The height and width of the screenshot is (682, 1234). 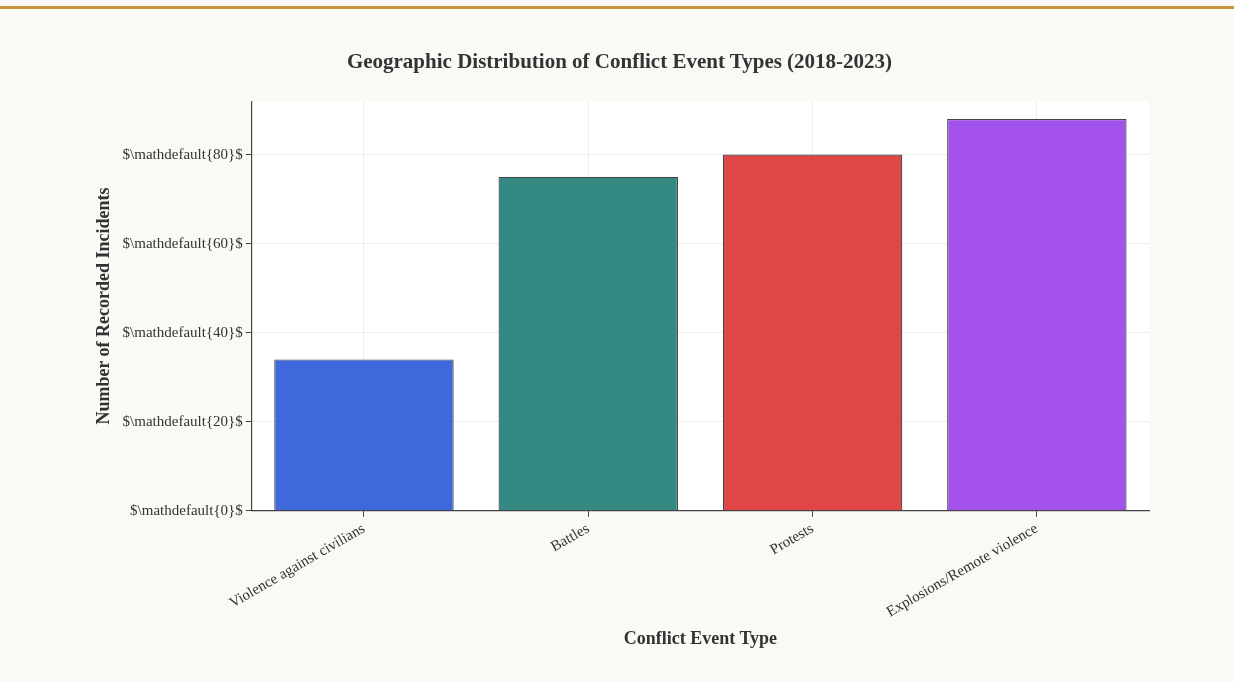 I want to click on x-axis-title: Conflict Event Type, so click(x=700, y=637).